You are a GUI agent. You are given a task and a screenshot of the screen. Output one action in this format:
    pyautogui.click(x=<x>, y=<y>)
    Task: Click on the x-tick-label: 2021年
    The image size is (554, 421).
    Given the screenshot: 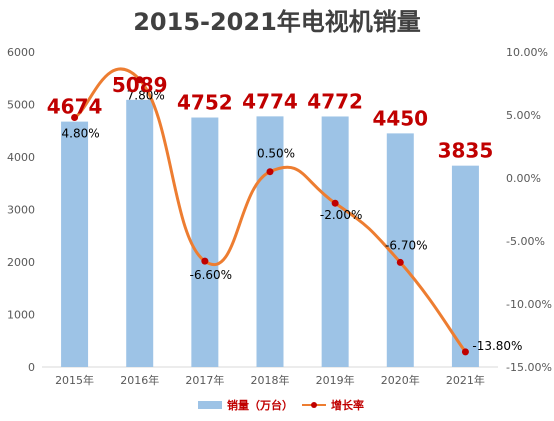 What is the action you would take?
    pyautogui.click(x=465, y=380)
    